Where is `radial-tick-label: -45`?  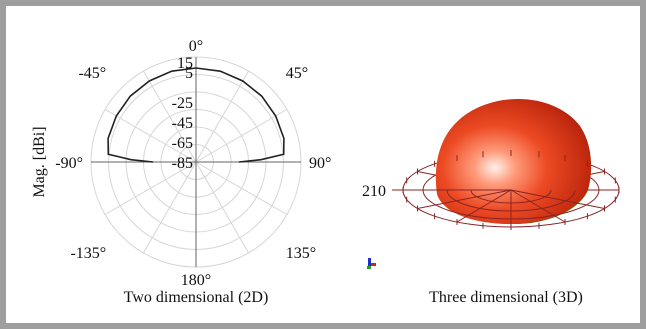
radial-tick-label: -45 is located at coordinates (182, 123).